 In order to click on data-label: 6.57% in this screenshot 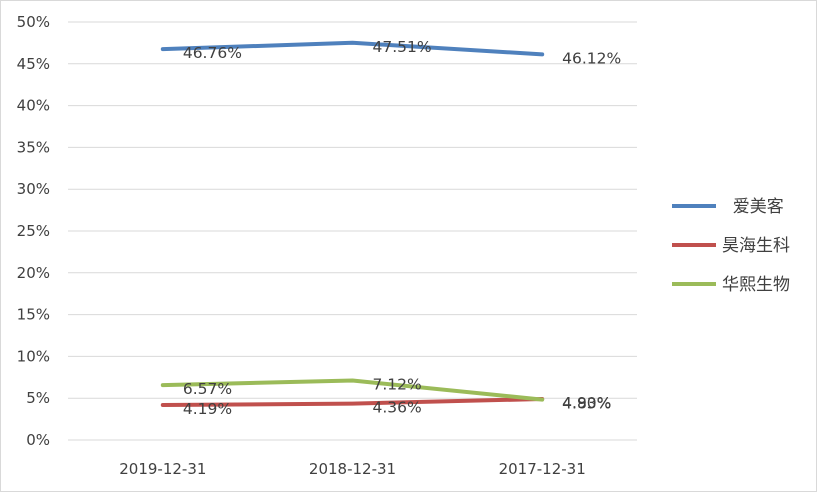, I will do `click(207, 389)`.